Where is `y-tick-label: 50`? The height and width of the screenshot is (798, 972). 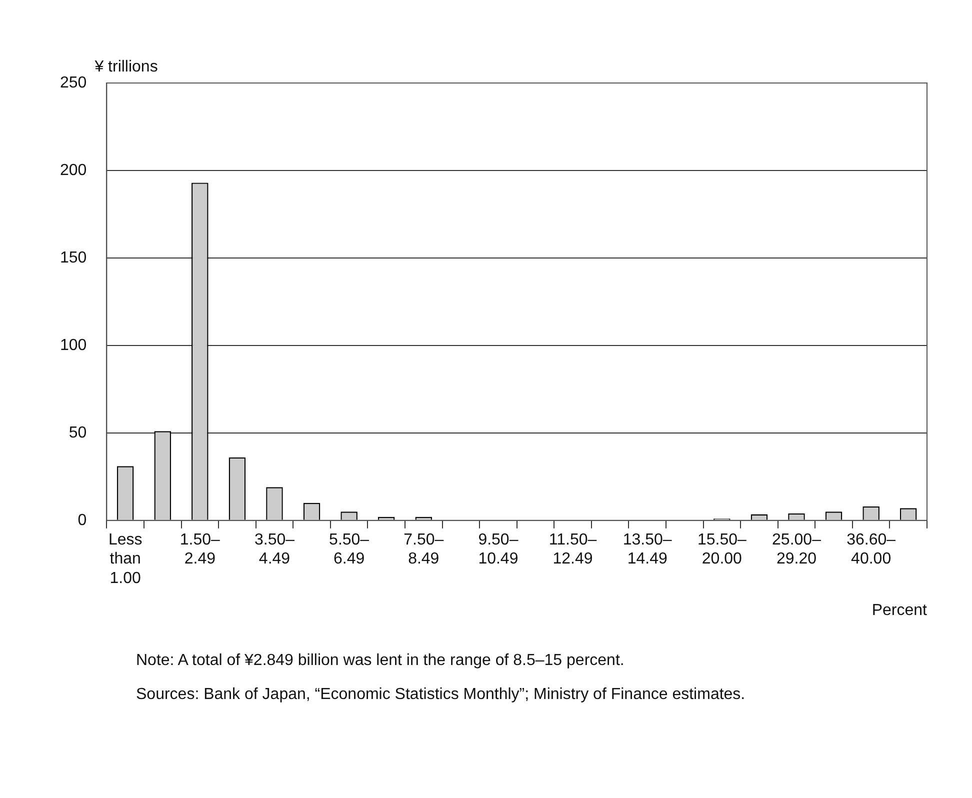 y-tick-label: 50 is located at coordinates (77, 433).